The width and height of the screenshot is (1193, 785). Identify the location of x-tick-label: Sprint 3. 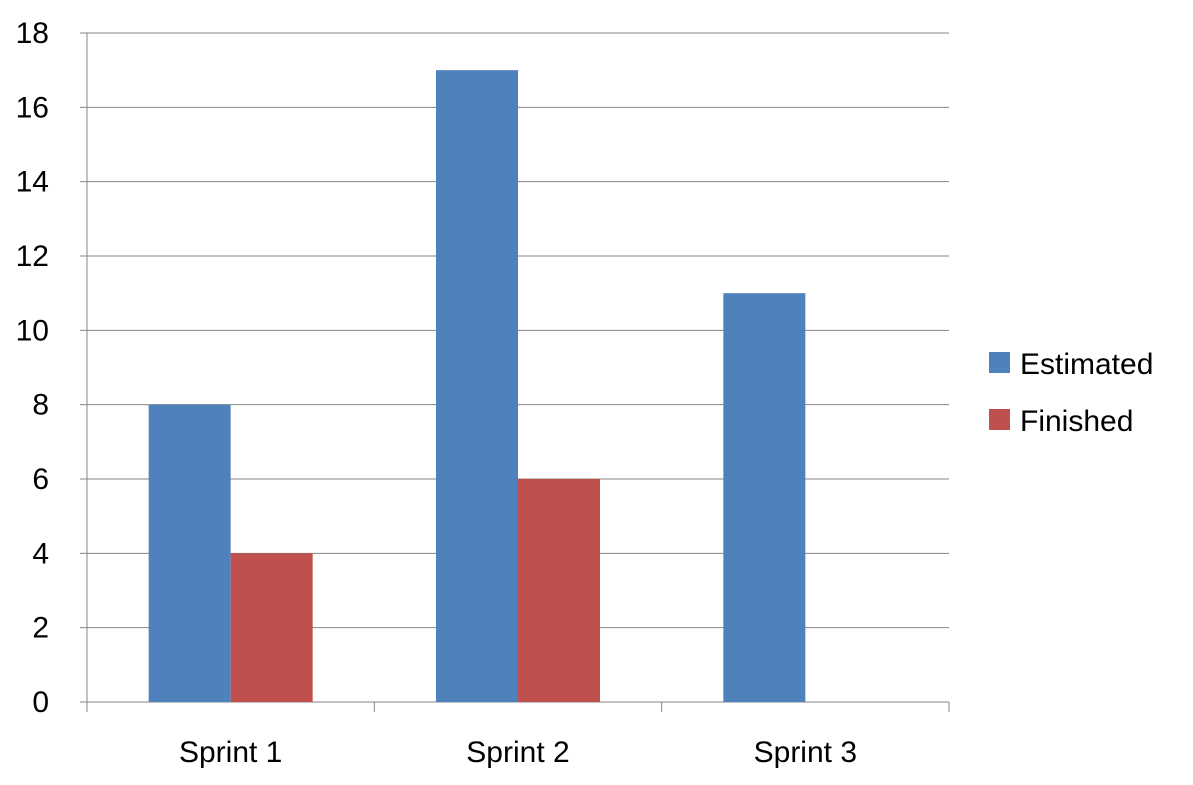
(805, 752).